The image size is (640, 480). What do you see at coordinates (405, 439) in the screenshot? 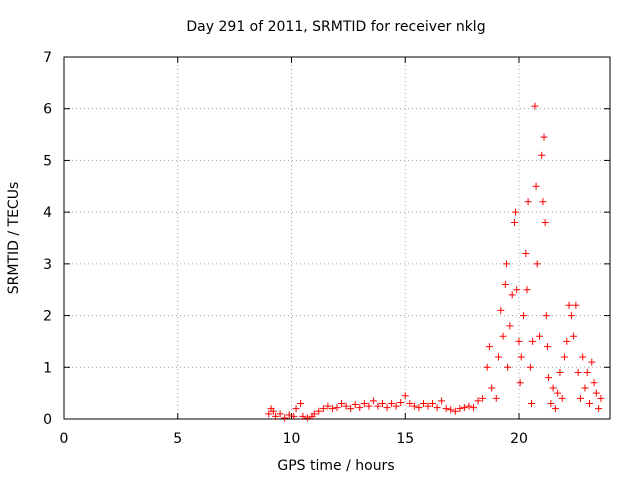
I see `x-tick-label: 15` at bounding box center [405, 439].